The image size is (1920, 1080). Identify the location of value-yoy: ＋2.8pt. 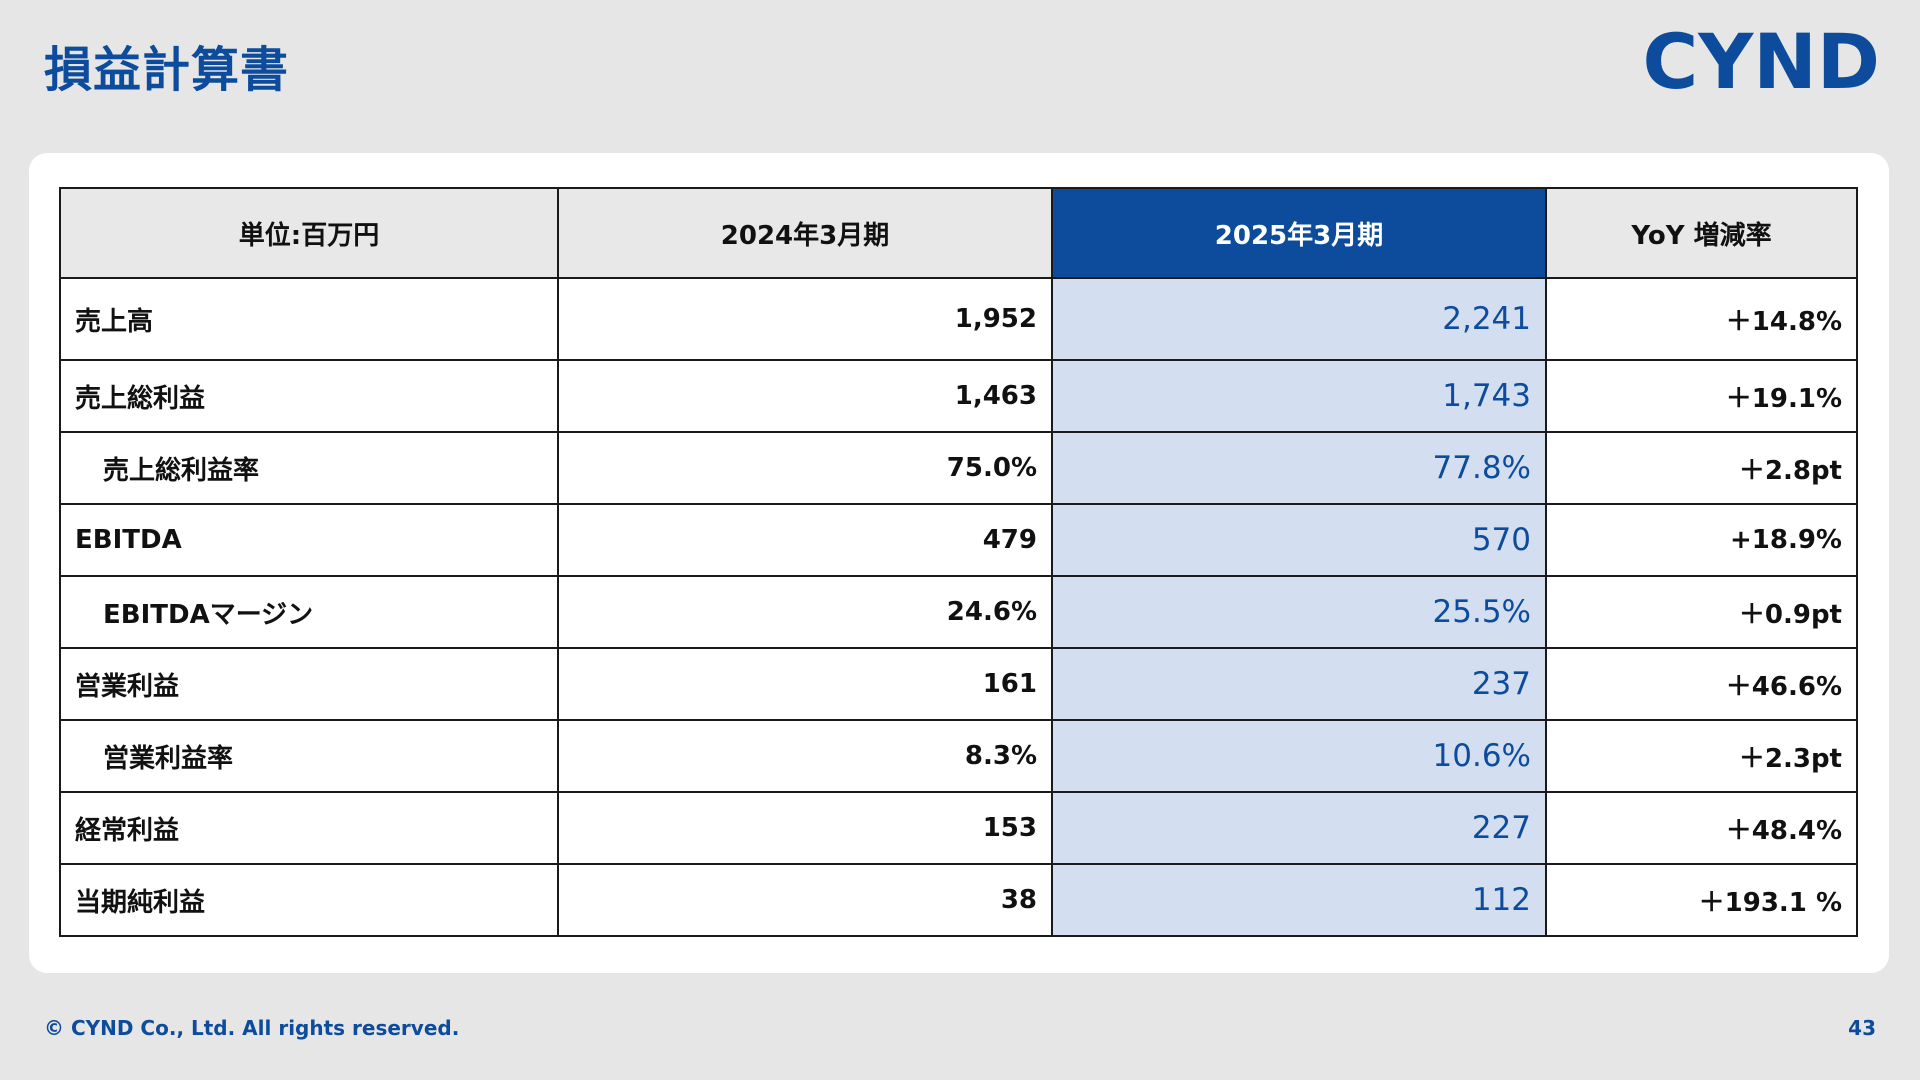
(1701, 468).